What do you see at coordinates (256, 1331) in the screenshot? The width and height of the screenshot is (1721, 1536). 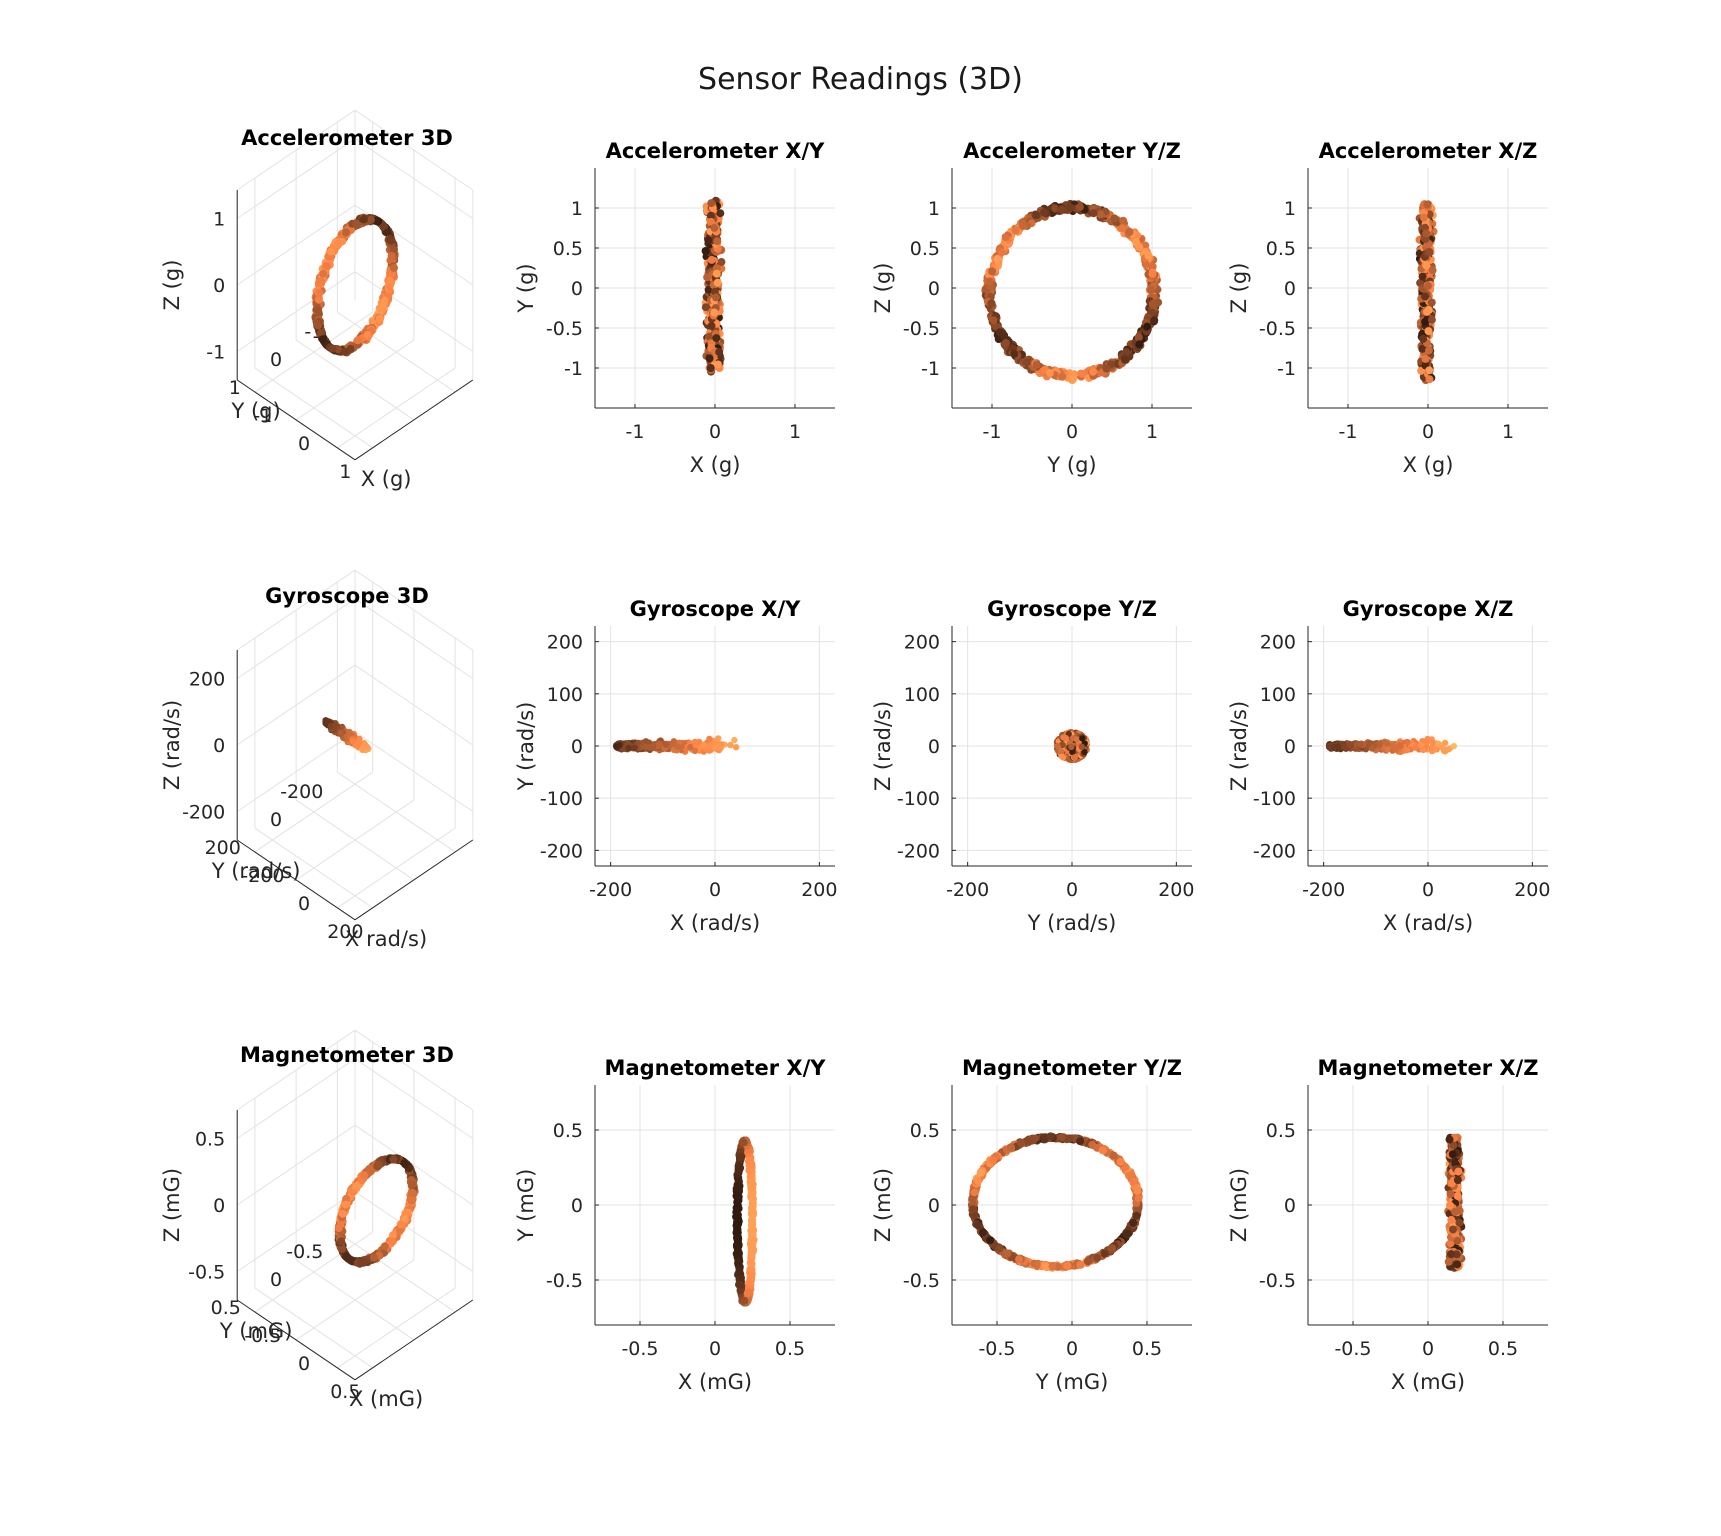 I see `y-axis-label: Y (mG)` at bounding box center [256, 1331].